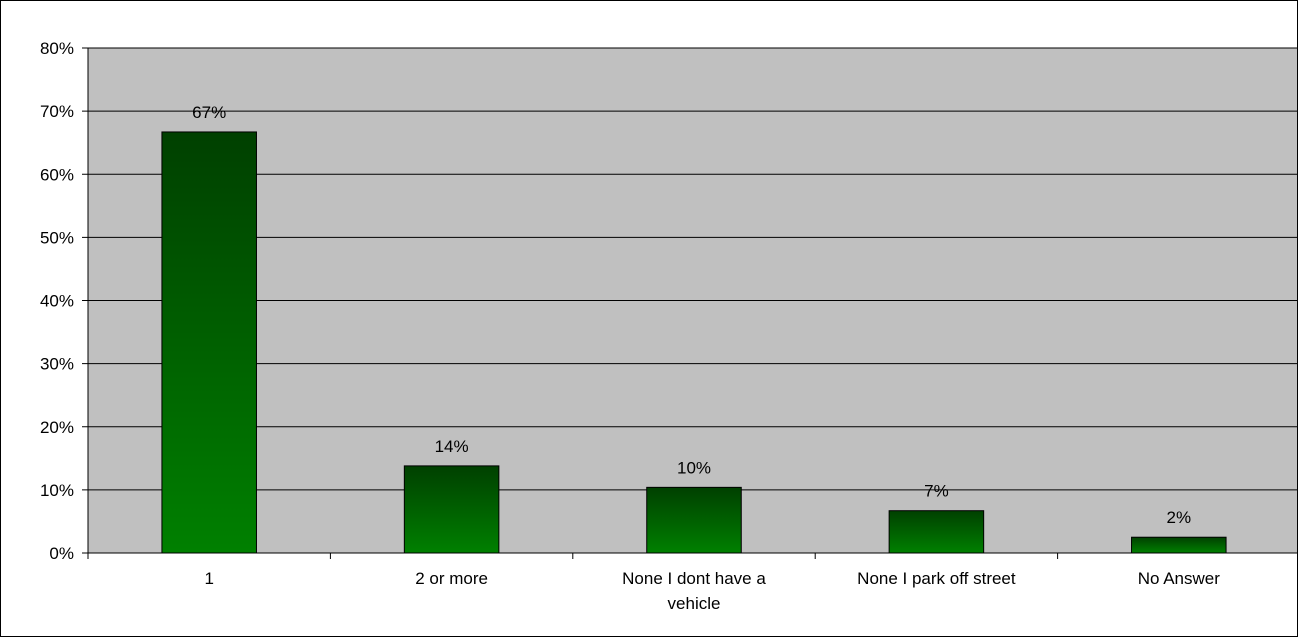 The height and width of the screenshot is (641, 1298). I want to click on y-tick-label: 70%, so click(57, 111).